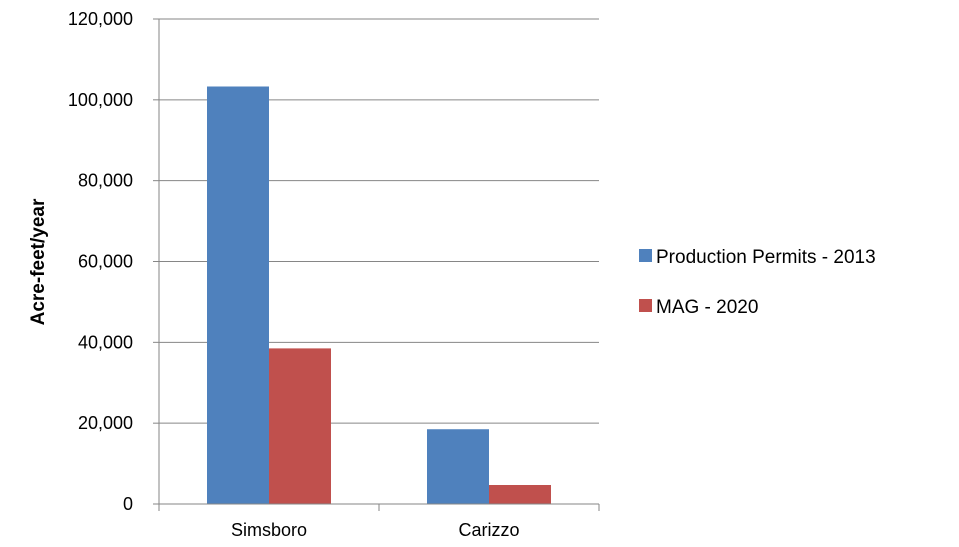 This screenshot has width=959, height=547. Describe the element at coordinates (105, 262) in the screenshot. I see `y-tick-label: 60,000` at that location.